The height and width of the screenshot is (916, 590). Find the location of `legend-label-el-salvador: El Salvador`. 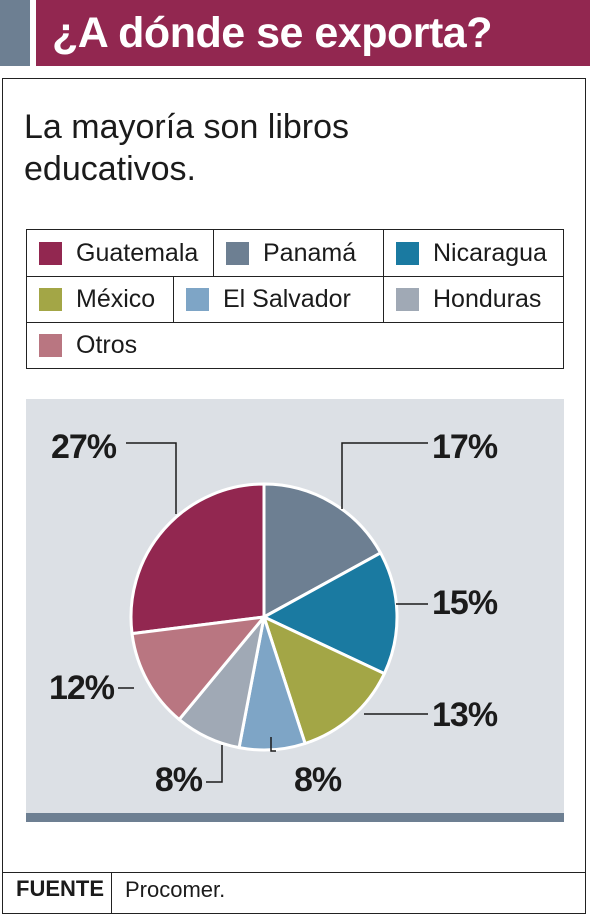

legend-label-el-salvador: El Salvador is located at coordinates (287, 299).